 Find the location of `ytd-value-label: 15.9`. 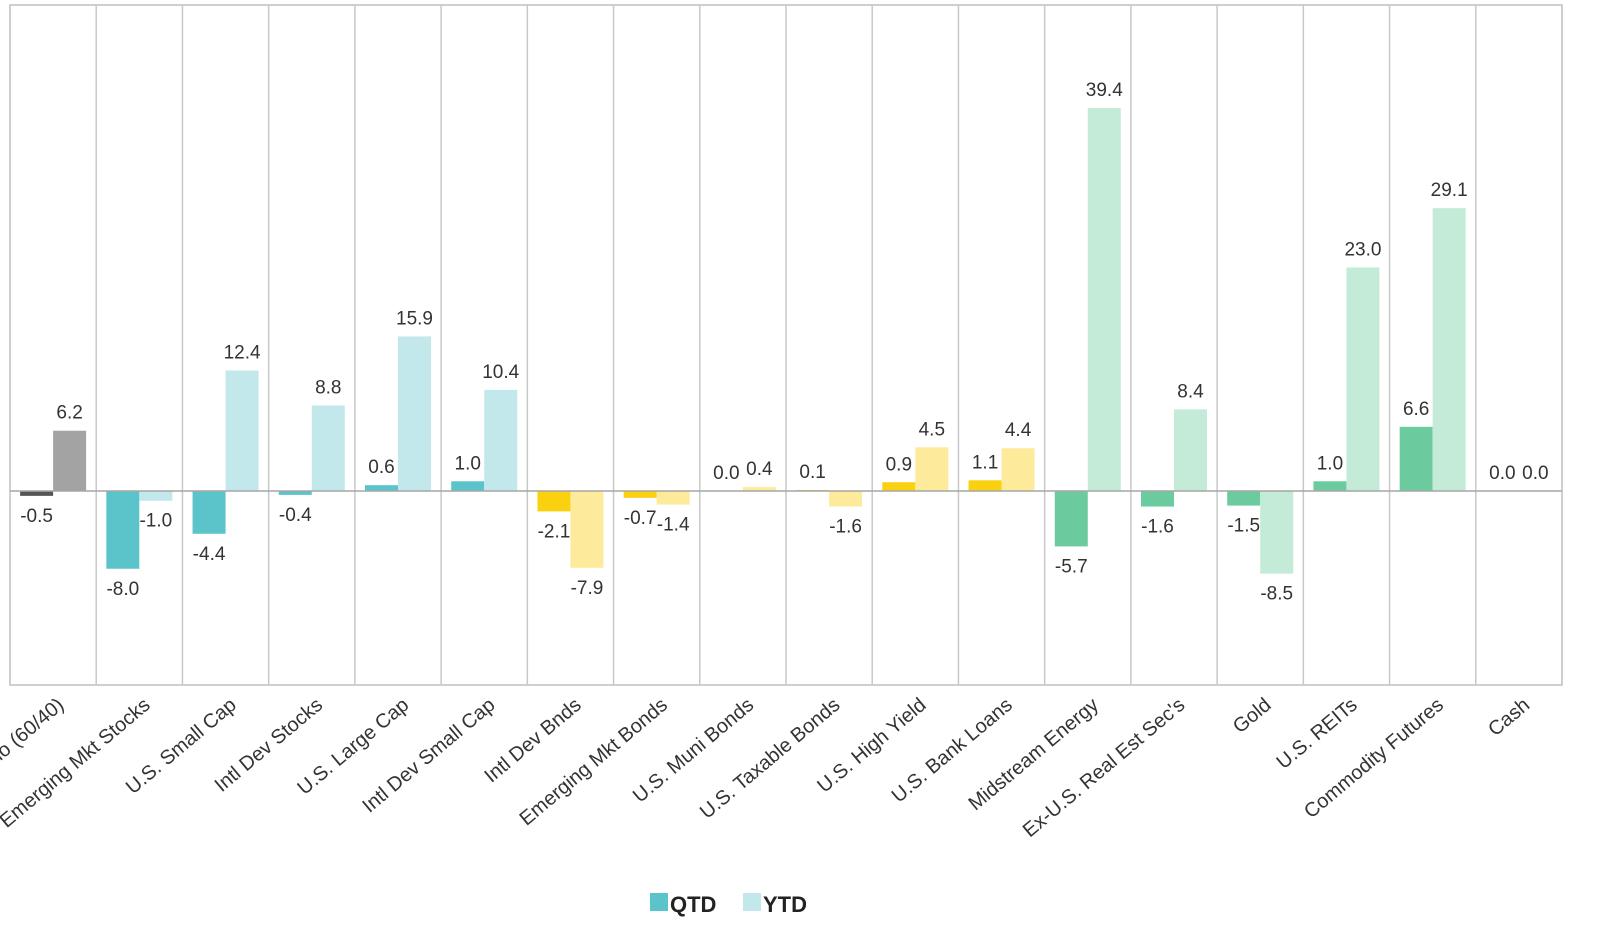

ytd-value-label: 15.9 is located at coordinates (414, 318).